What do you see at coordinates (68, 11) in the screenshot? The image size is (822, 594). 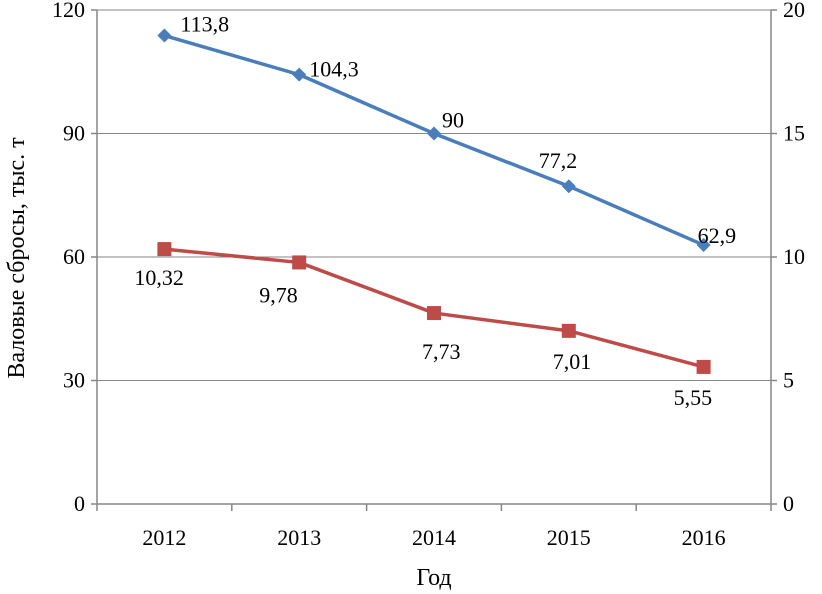 I see `left-y-tick-label-4: 120` at bounding box center [68, 11].